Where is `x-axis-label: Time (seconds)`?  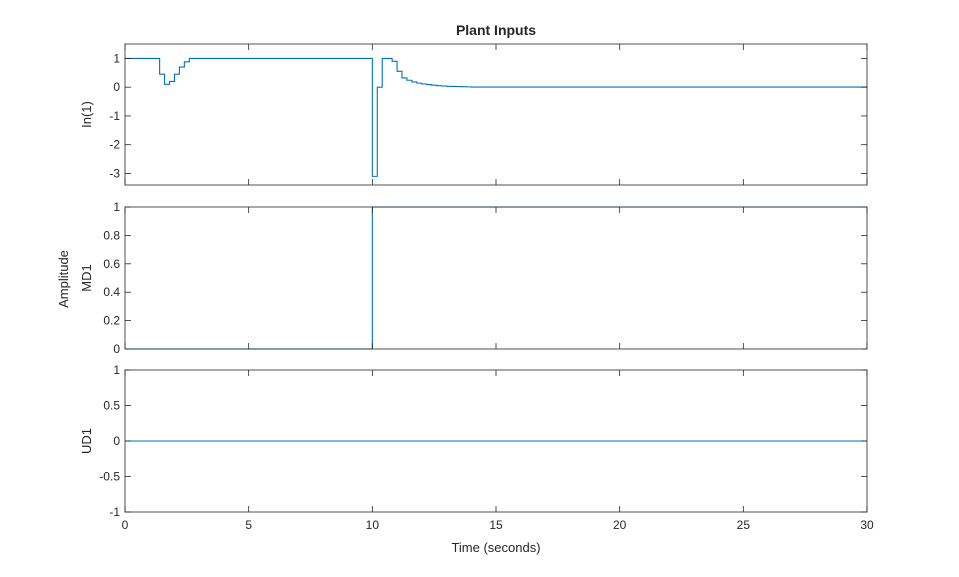 x-axis-label: Time (seconds) is located at coordinates (495, 547).